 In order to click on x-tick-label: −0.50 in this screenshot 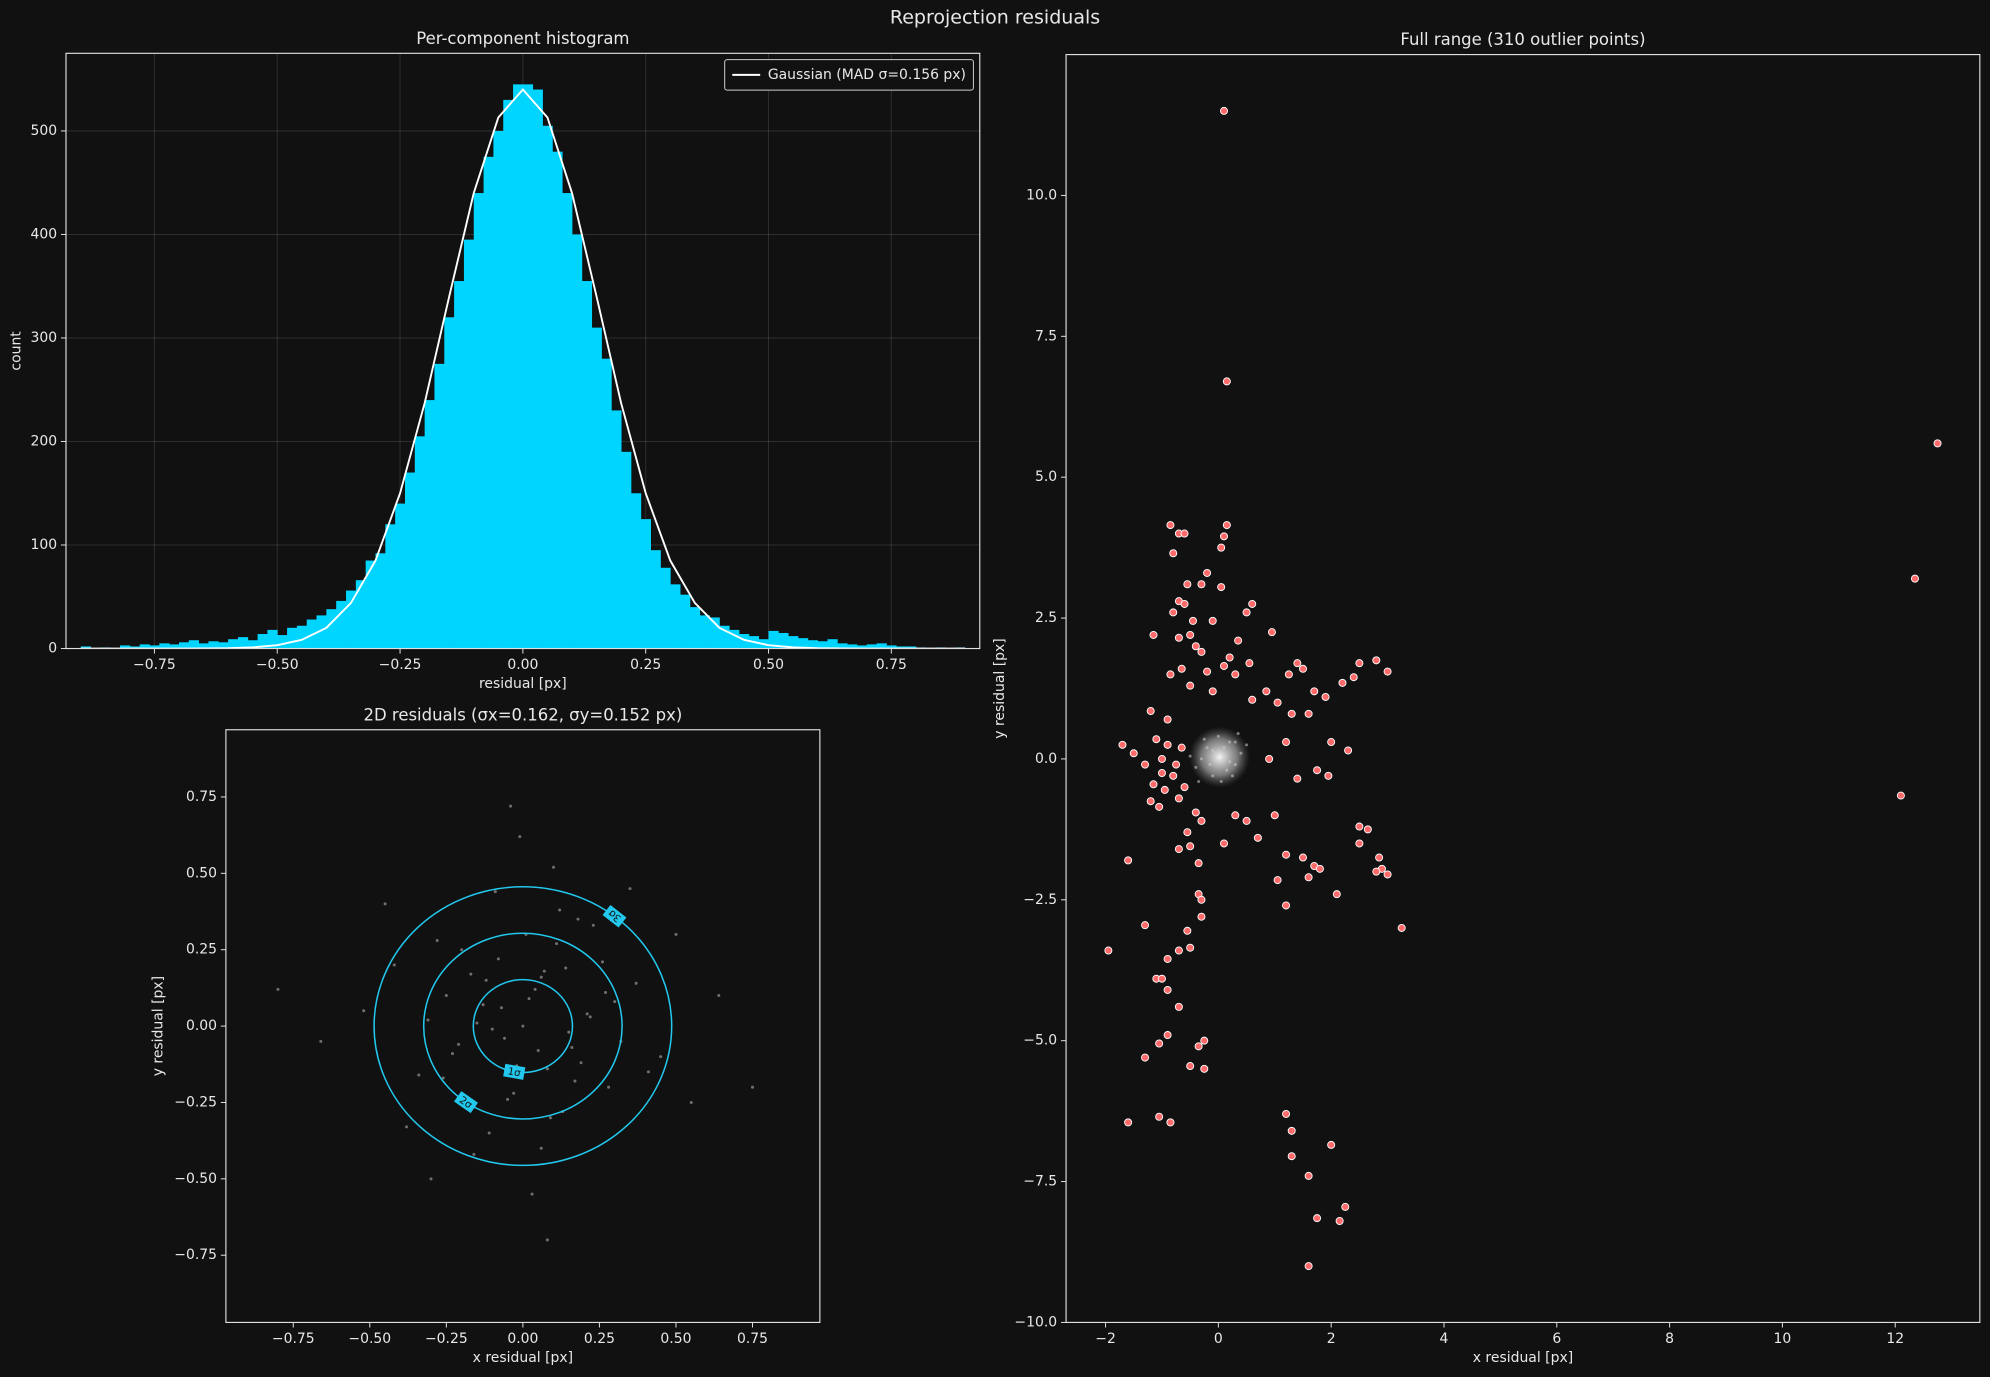, I will do `click(277, 665)`.